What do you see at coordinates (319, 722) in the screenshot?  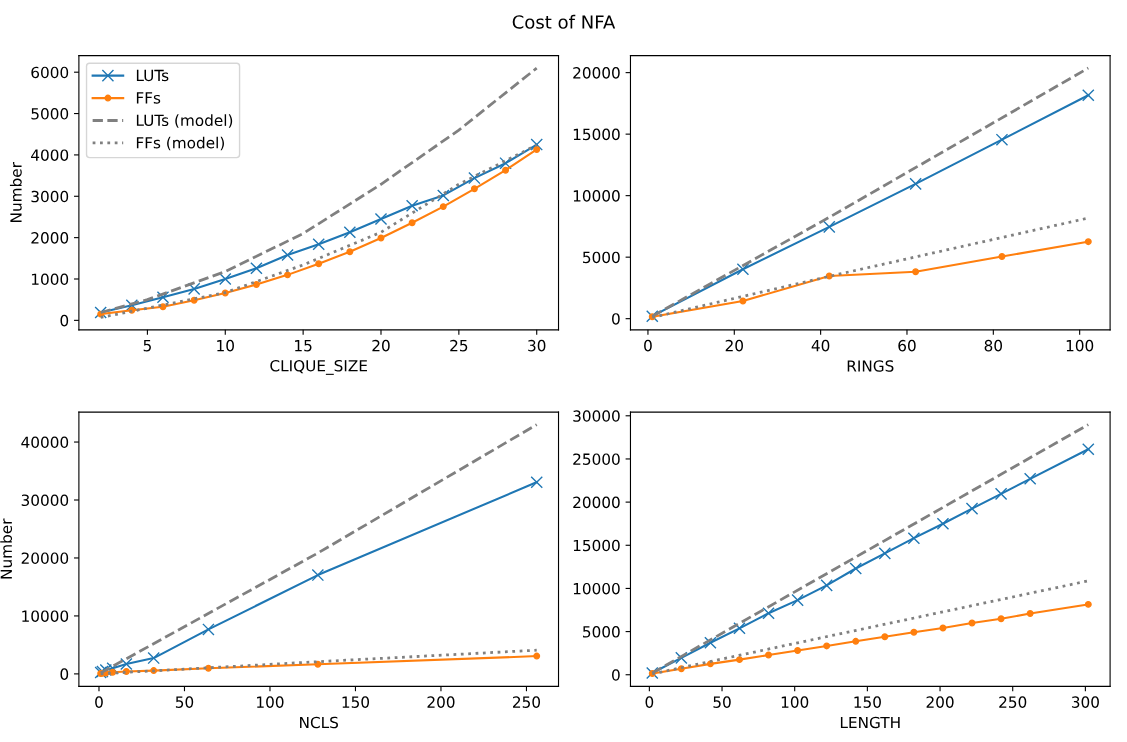 I see `x-axis-title: NCLS` at bounding box center [319, 722].